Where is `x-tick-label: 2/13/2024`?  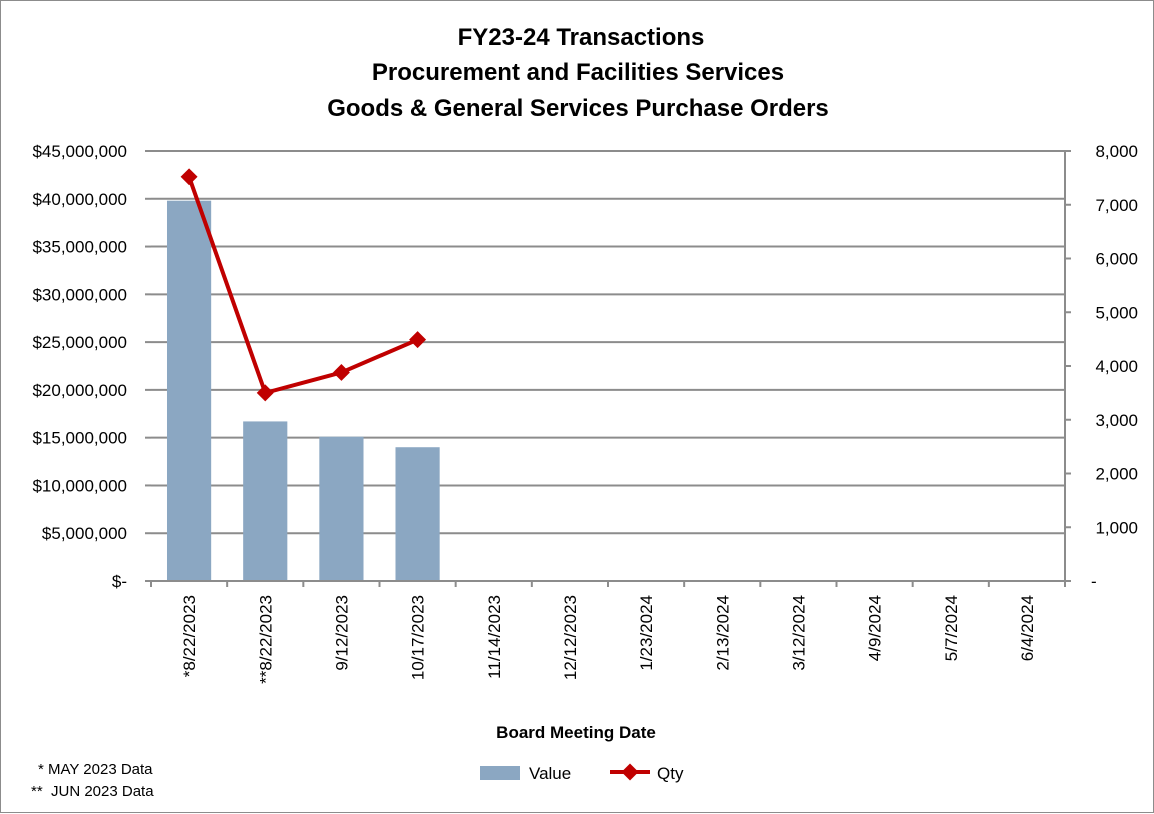 x-tick-label: 2/13/2024 is located at coordinates (722, 633).